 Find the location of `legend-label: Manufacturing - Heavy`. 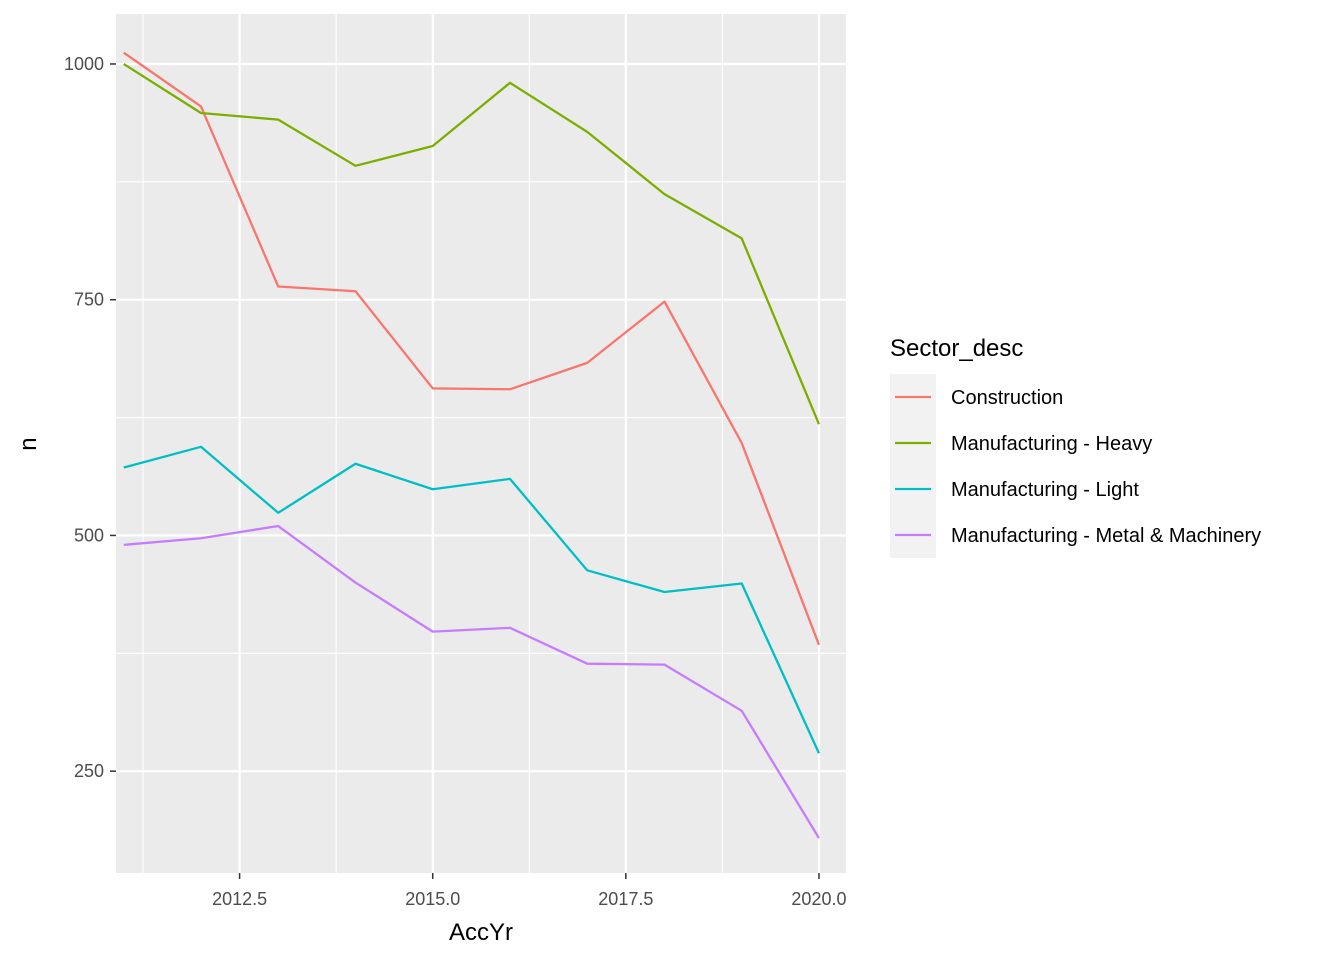

legend-label: Manufacturing - Heavy is located at coordinates (1051, 444).